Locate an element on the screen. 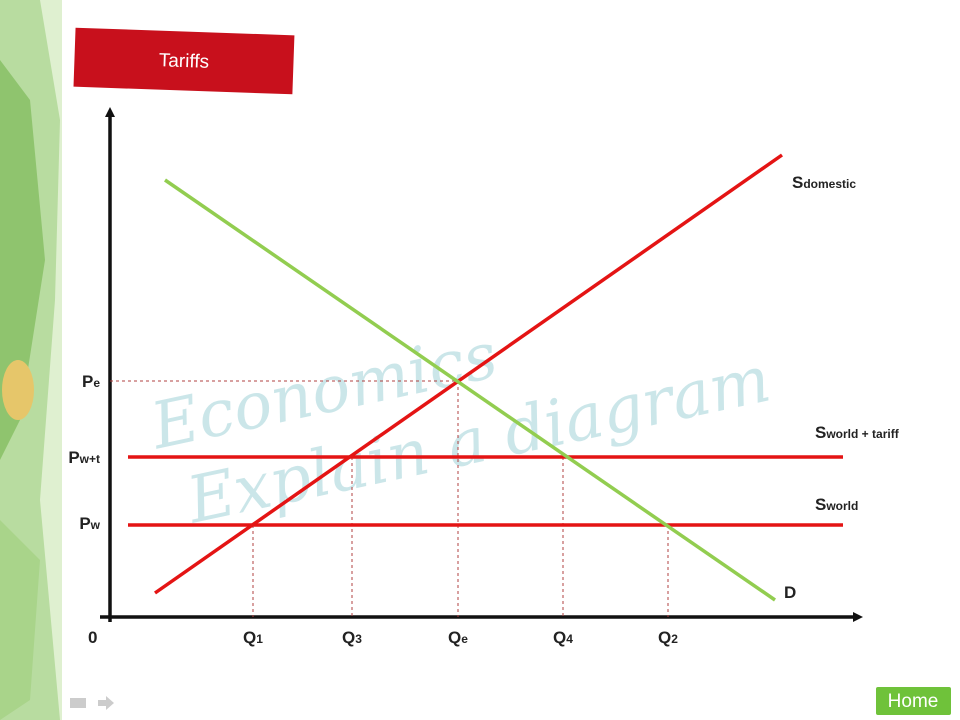 The width and height of the screenshot is (960, 720). title-banner: Tariffs is located at coordinates (184, 61).